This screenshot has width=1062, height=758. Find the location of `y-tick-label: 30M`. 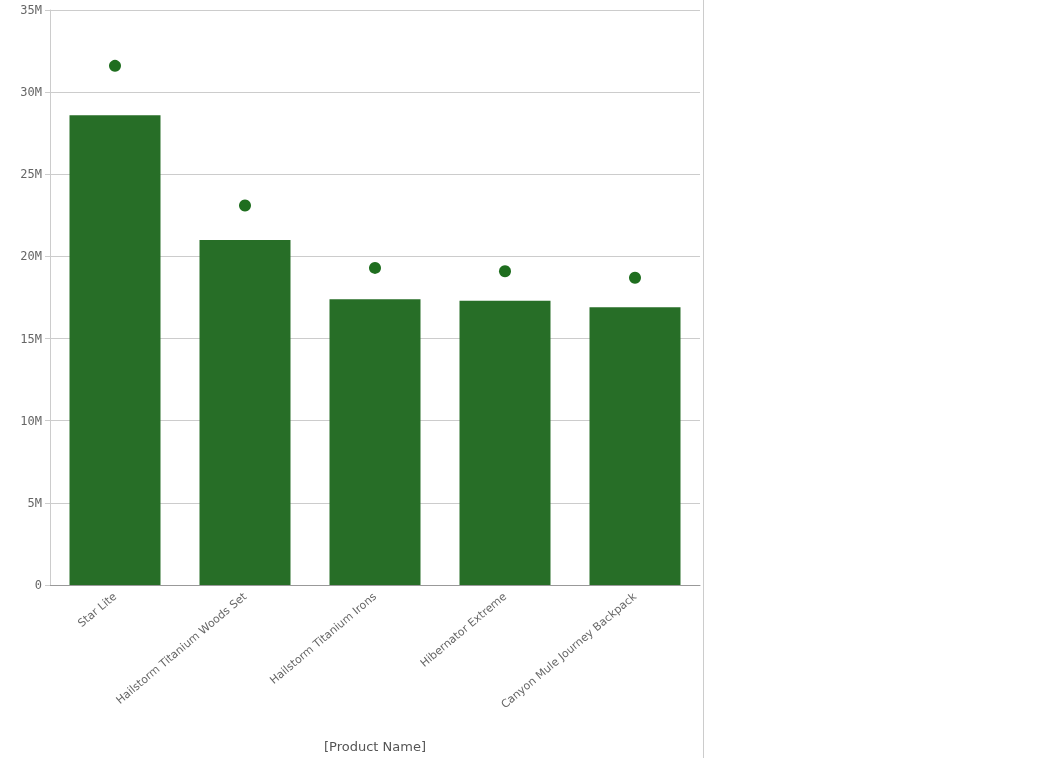

y-tick-label: 30M is located at coordinates (31, 92).